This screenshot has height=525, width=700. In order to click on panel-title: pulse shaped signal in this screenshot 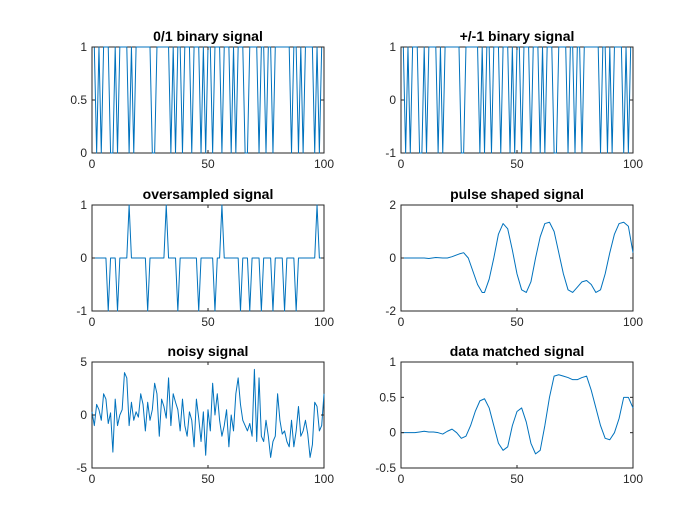, I will do `click(517, 194)`.